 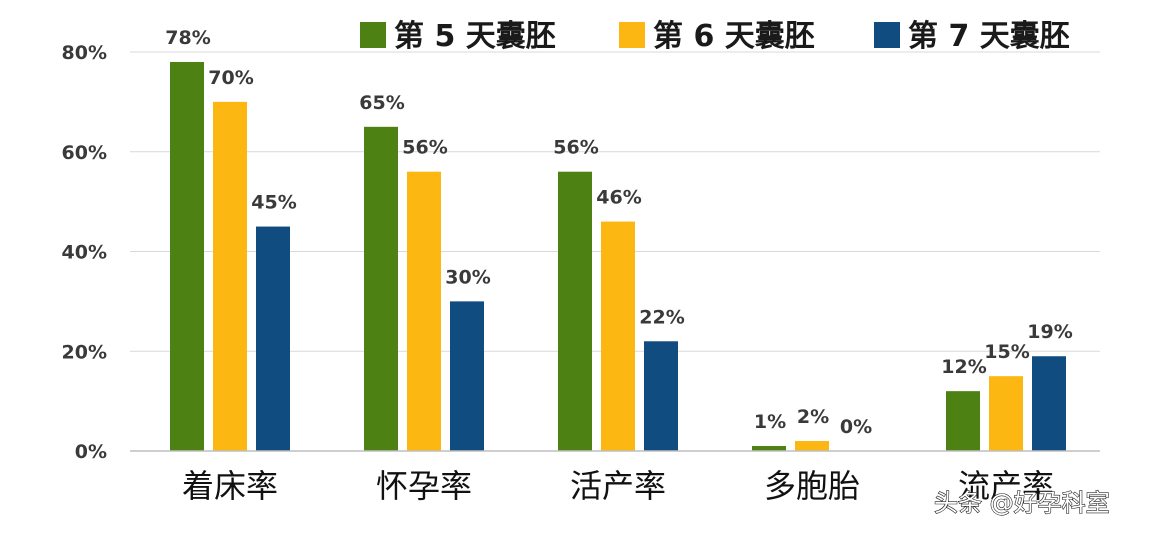 I want to click on data-label: 70%, so click(x=230, y=78).